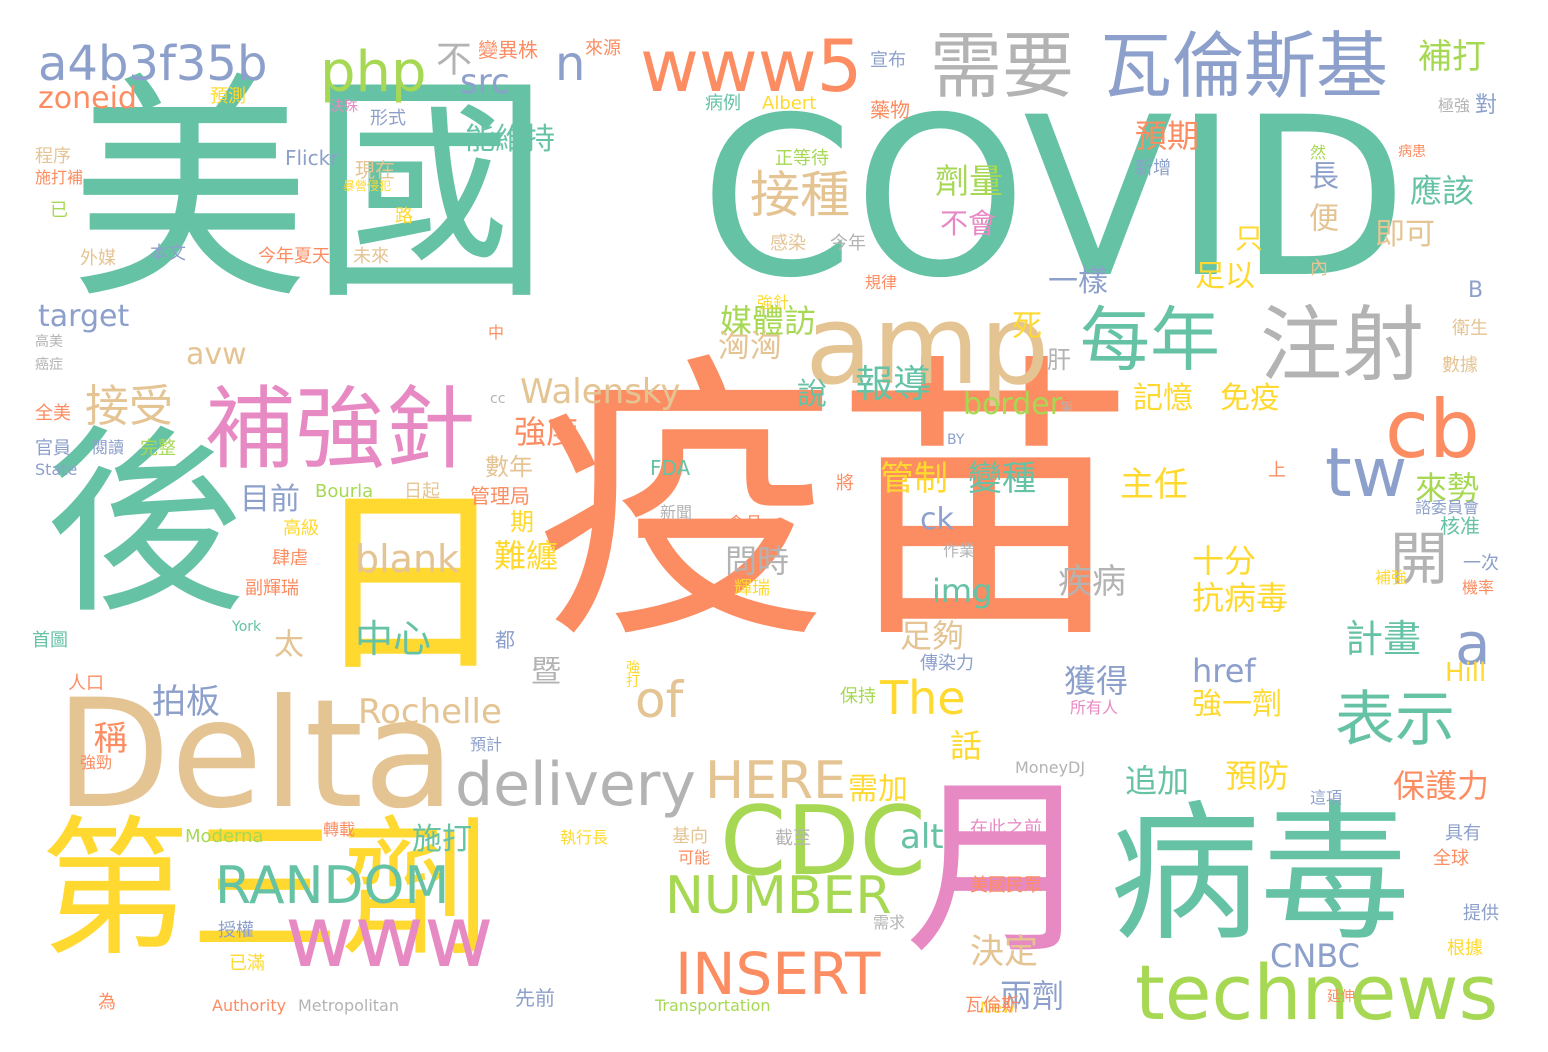 This screenshot has height=1052, width=1548. Describe the element at coordinates (1391, 577) in the screenshot. I see `word-125: 補強` at that location.